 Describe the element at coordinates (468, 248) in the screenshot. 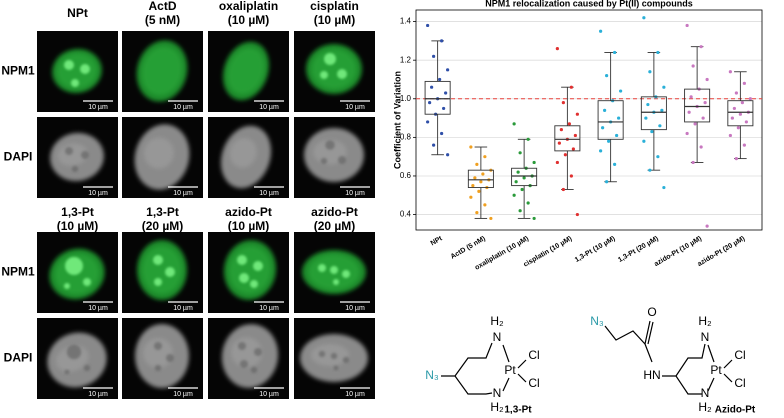

I see `x-tick-label: ActD (5 nM)` at that location.